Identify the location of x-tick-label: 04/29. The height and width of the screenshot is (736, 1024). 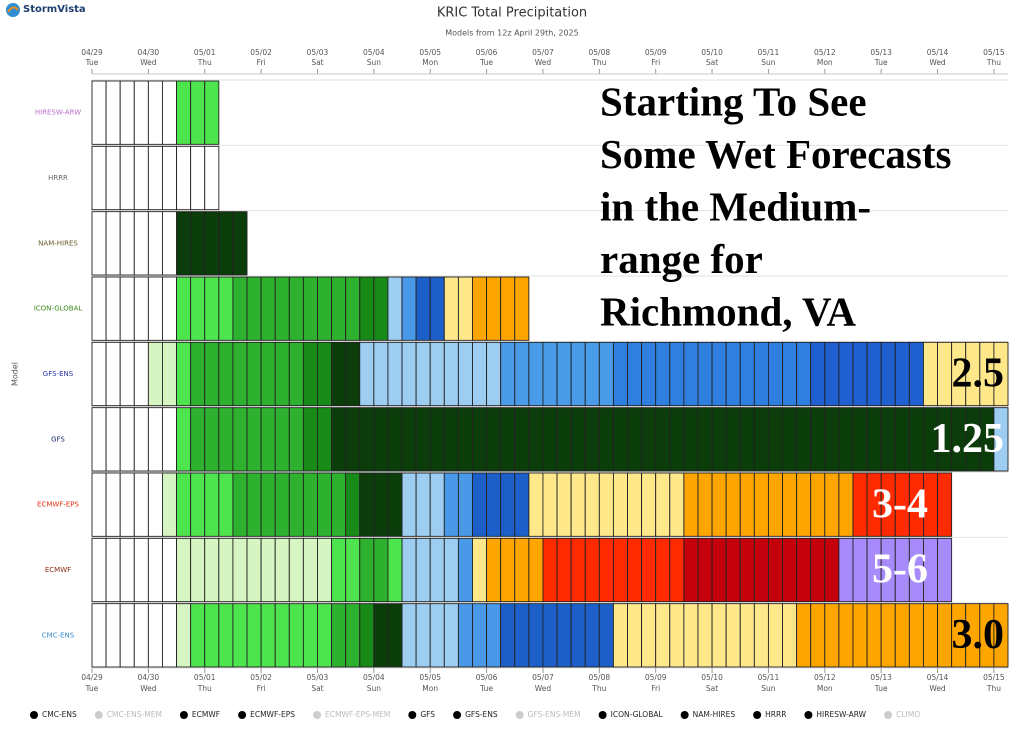
(92, 52).